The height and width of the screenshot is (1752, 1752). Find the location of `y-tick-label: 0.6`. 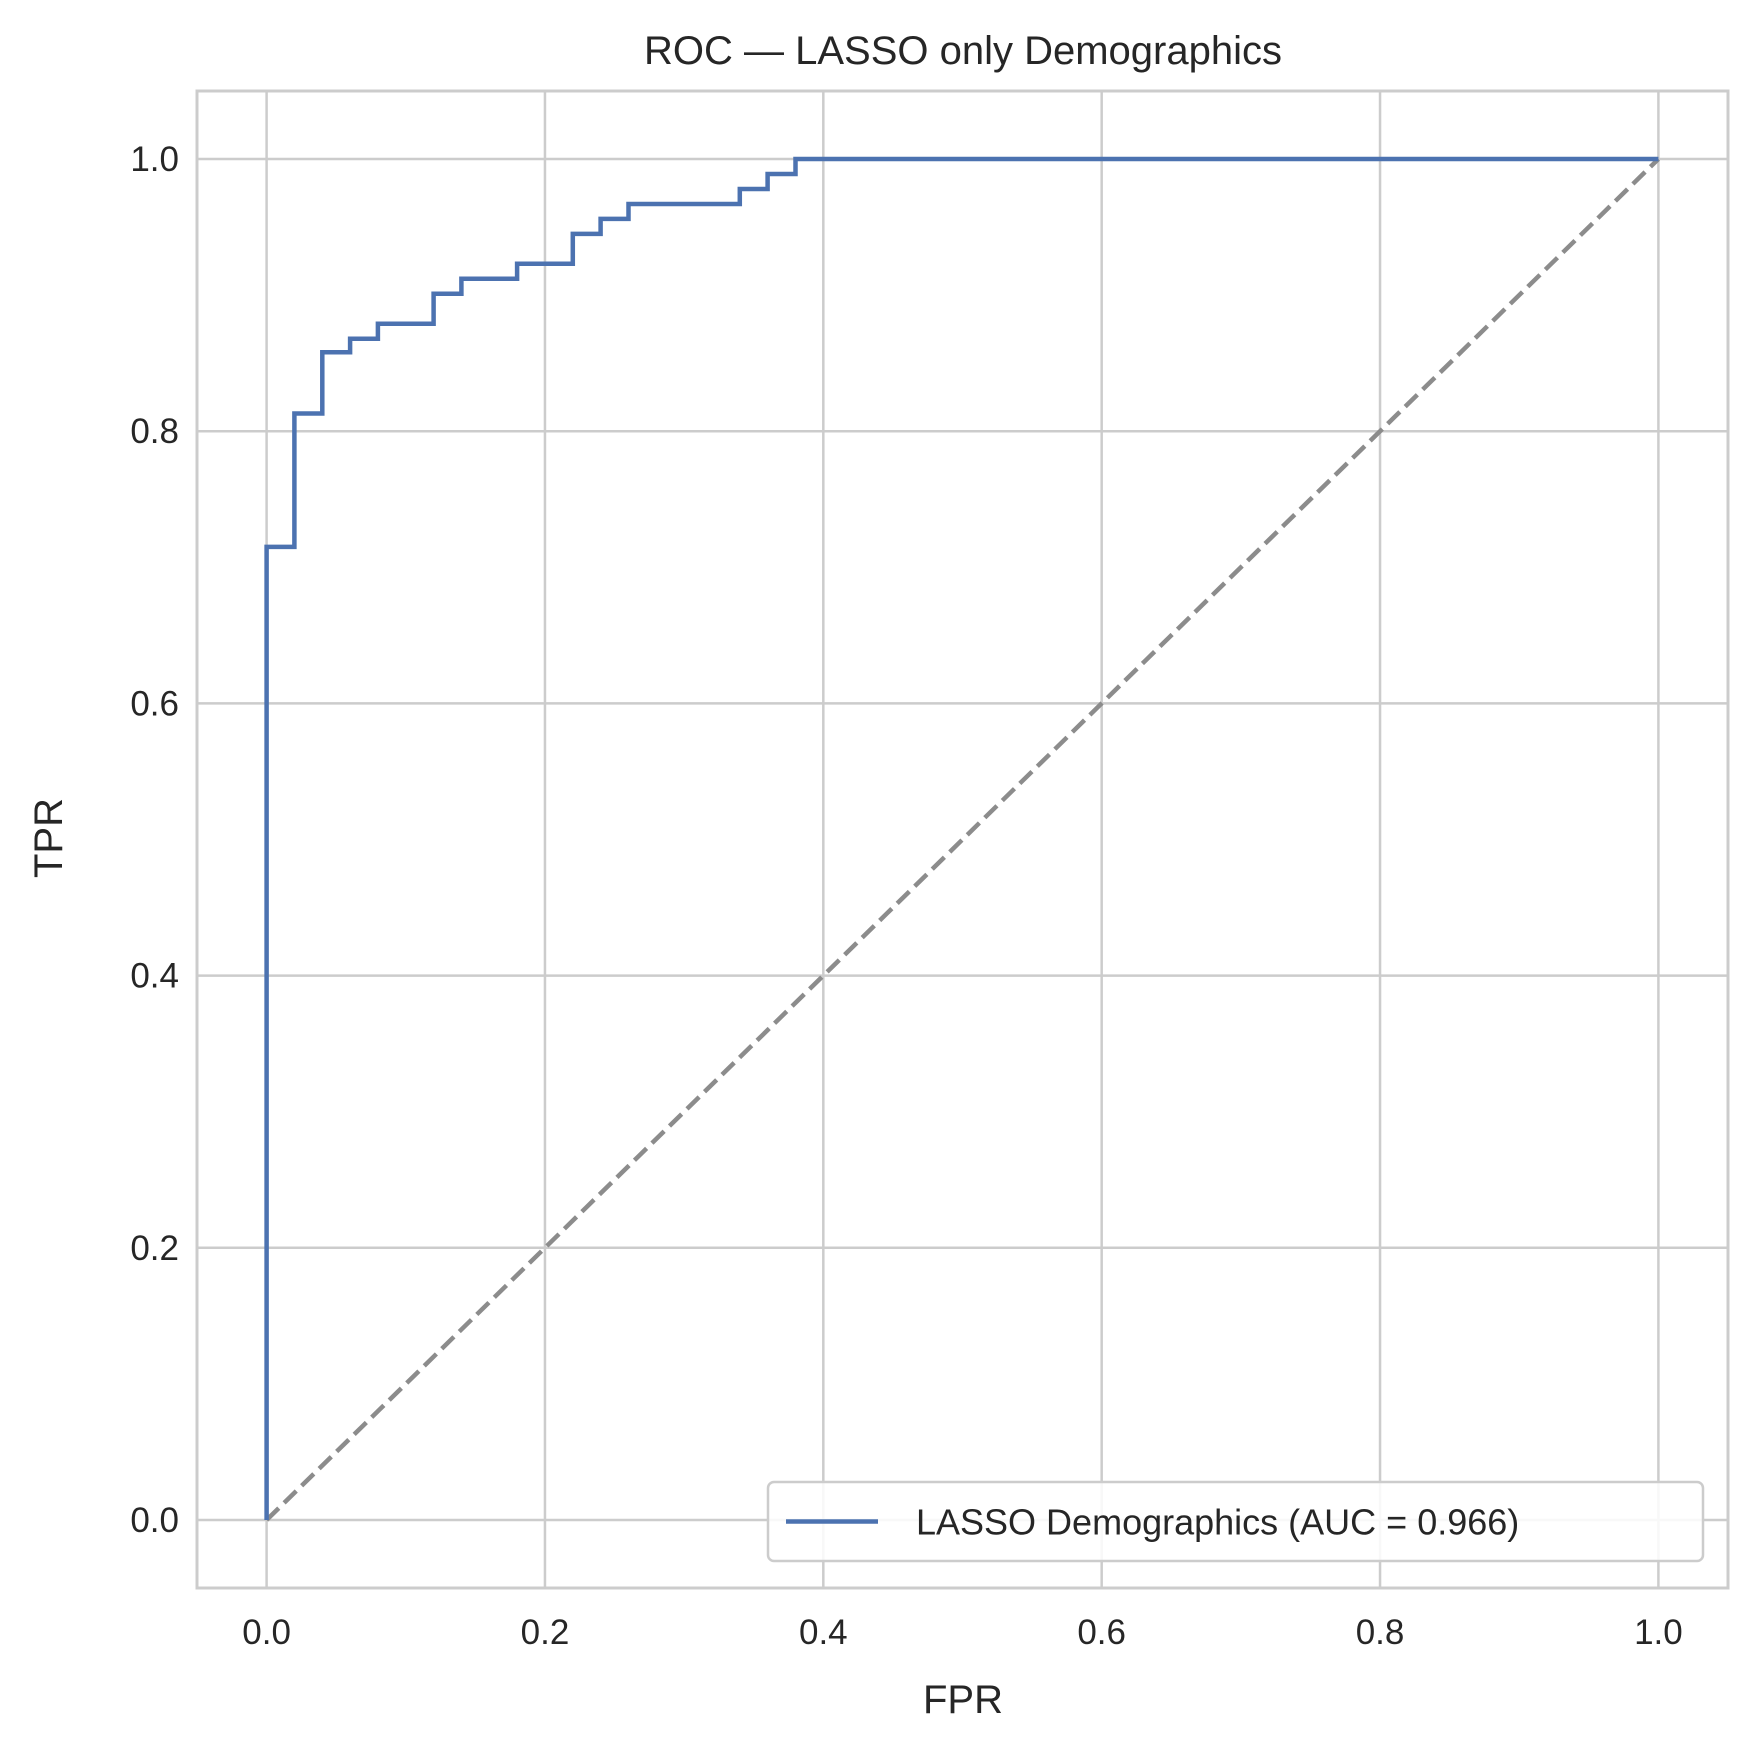

y-tick-label: 0.6 is located at coordinates (154, 703).